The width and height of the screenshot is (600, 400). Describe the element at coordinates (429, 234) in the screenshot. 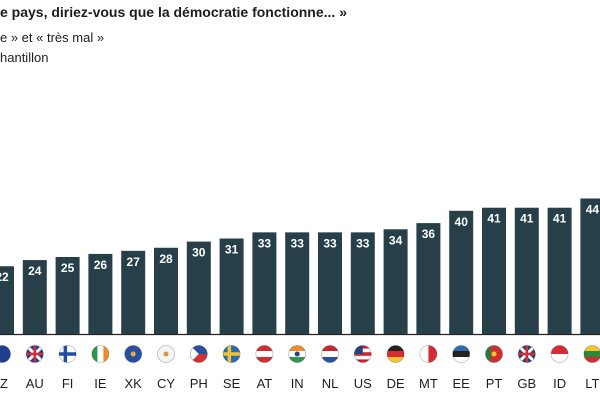

I see `bar-value-label: 36` at that location.